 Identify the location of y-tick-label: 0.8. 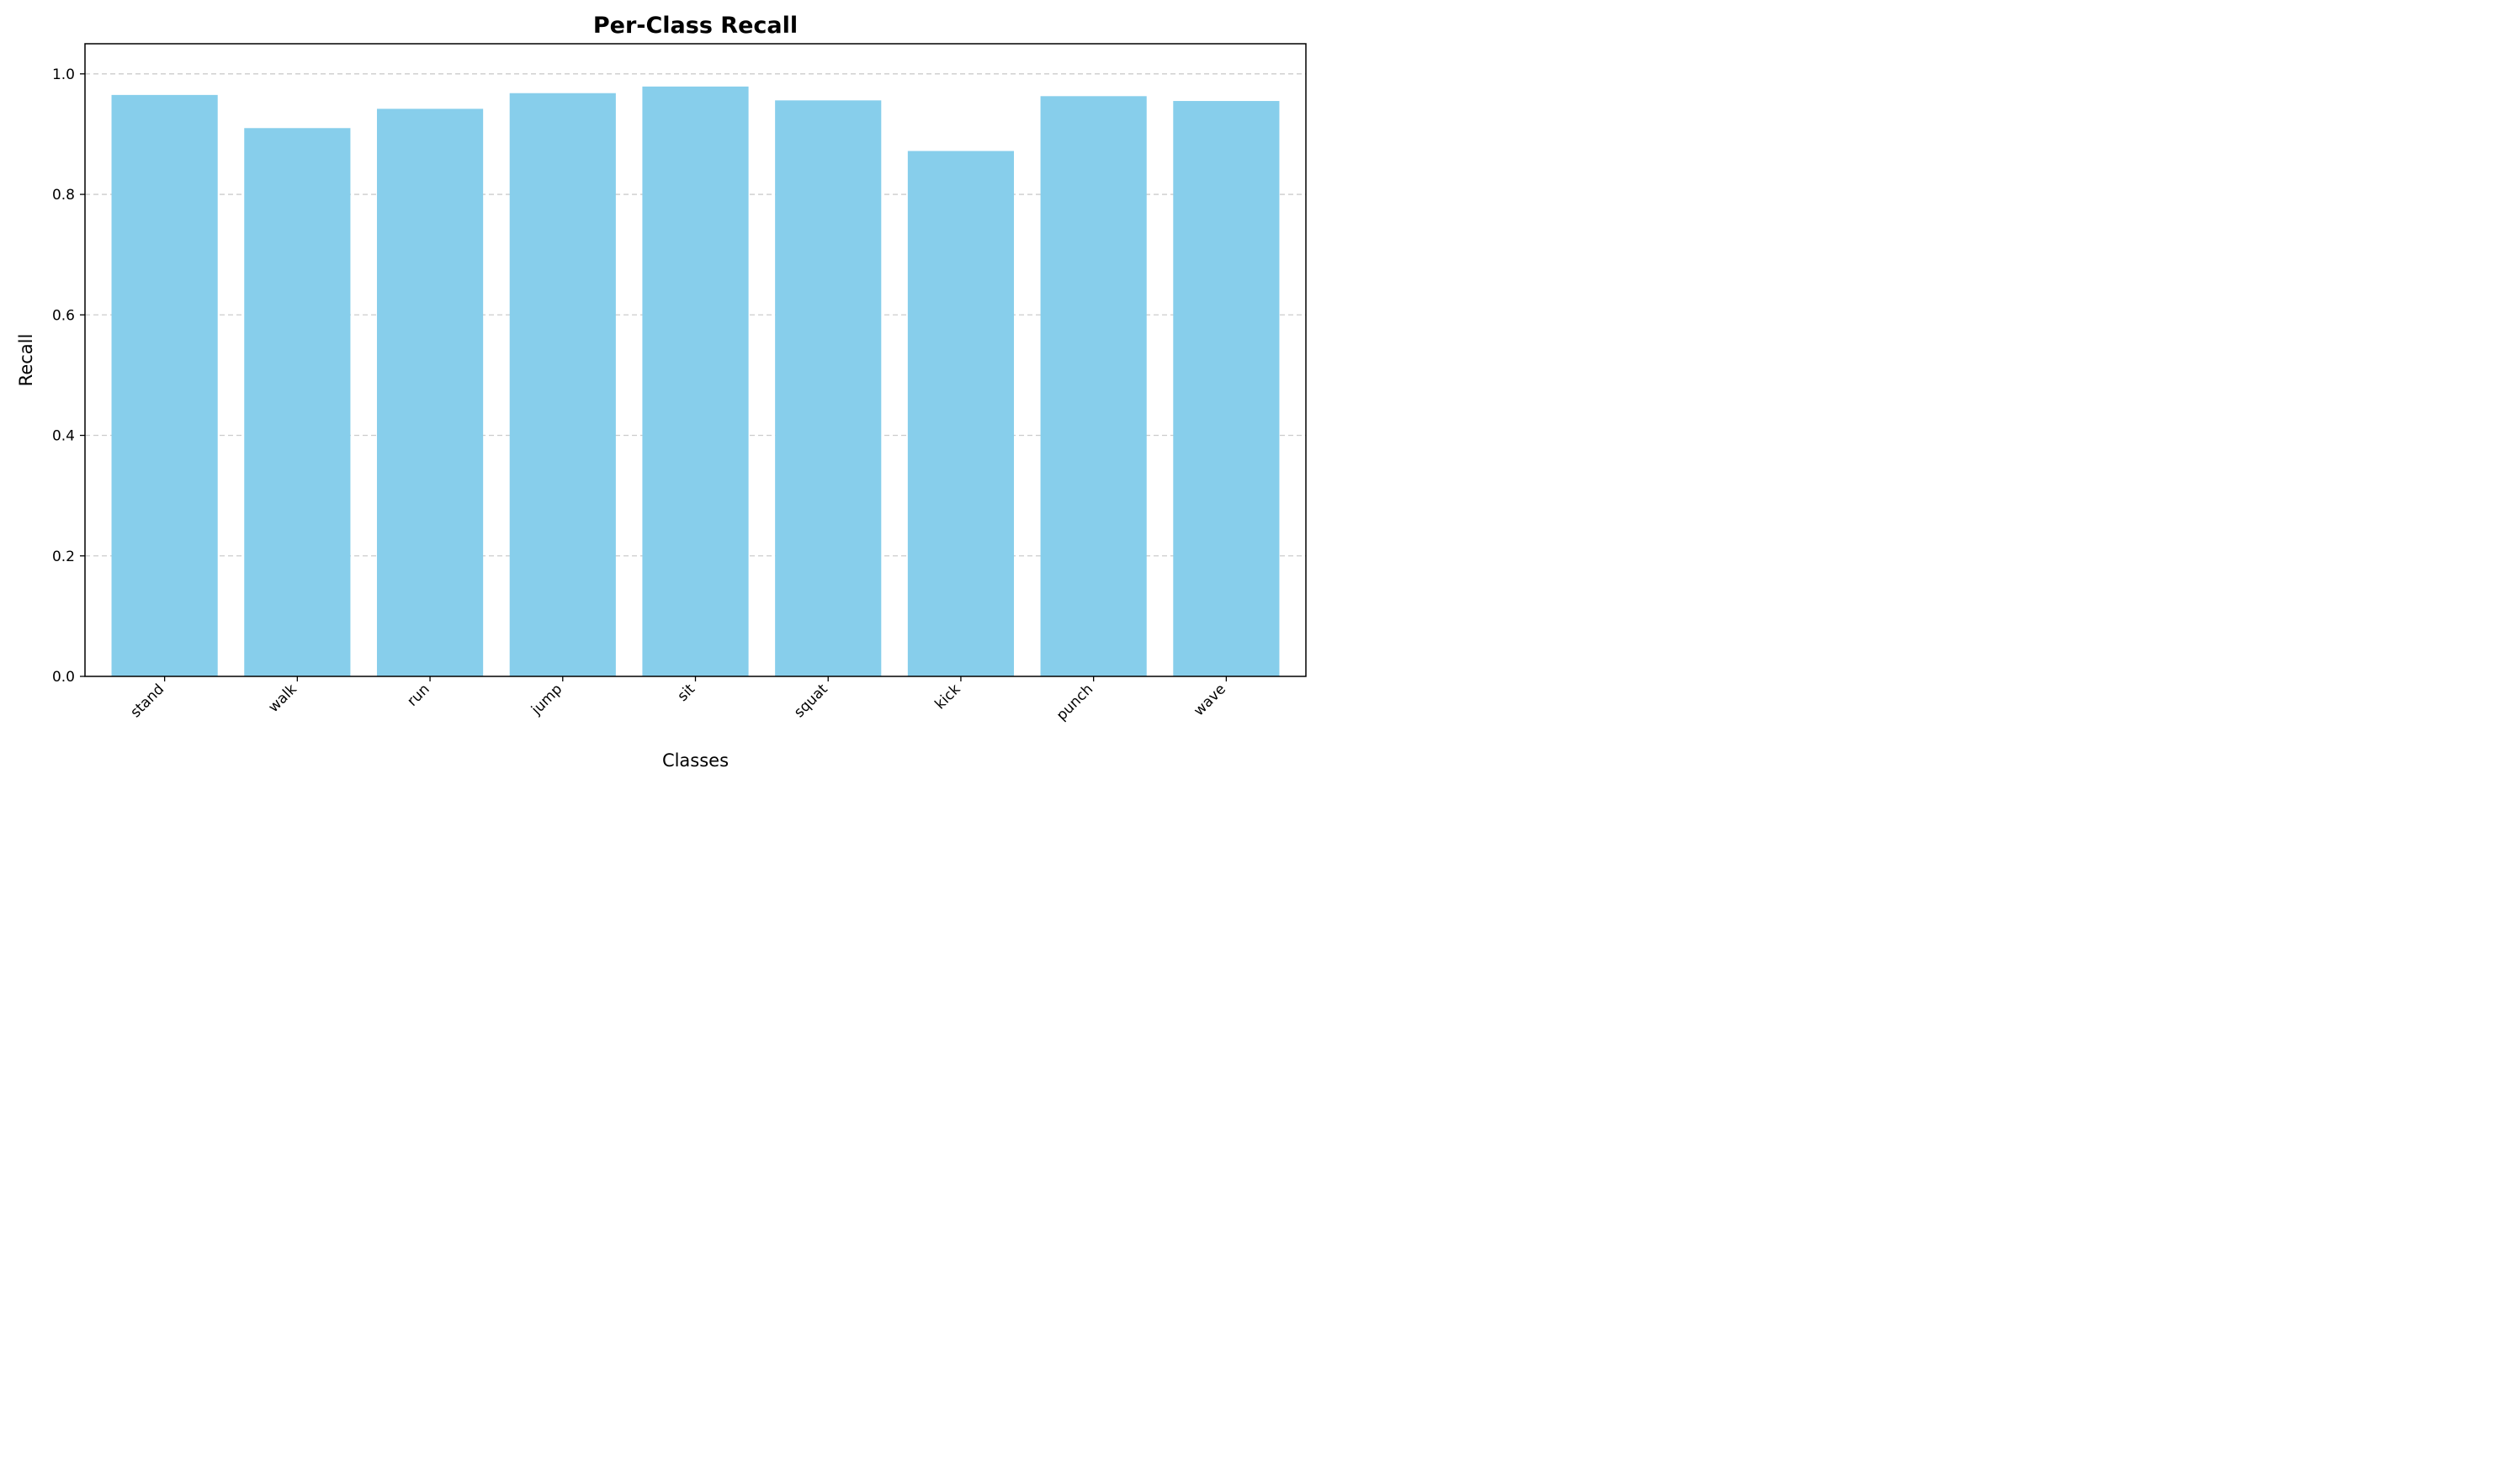
(63, 195).